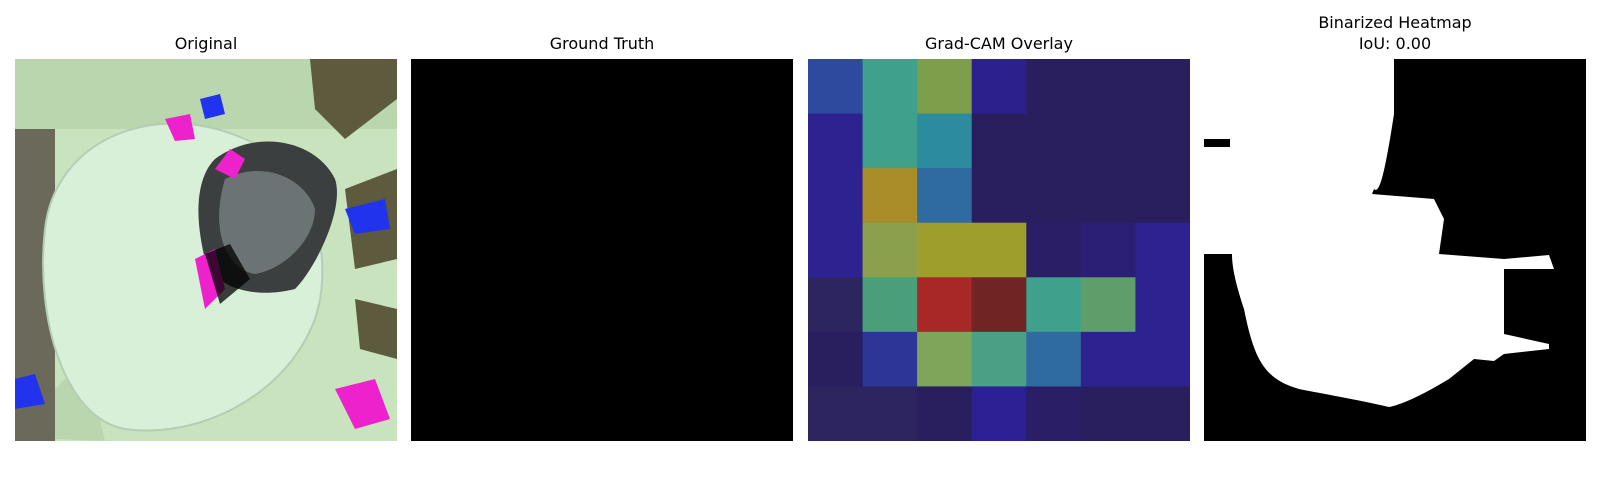  I want to click on binarized-heatmap-title: Binarized Heatmap, so click(1395, 22).